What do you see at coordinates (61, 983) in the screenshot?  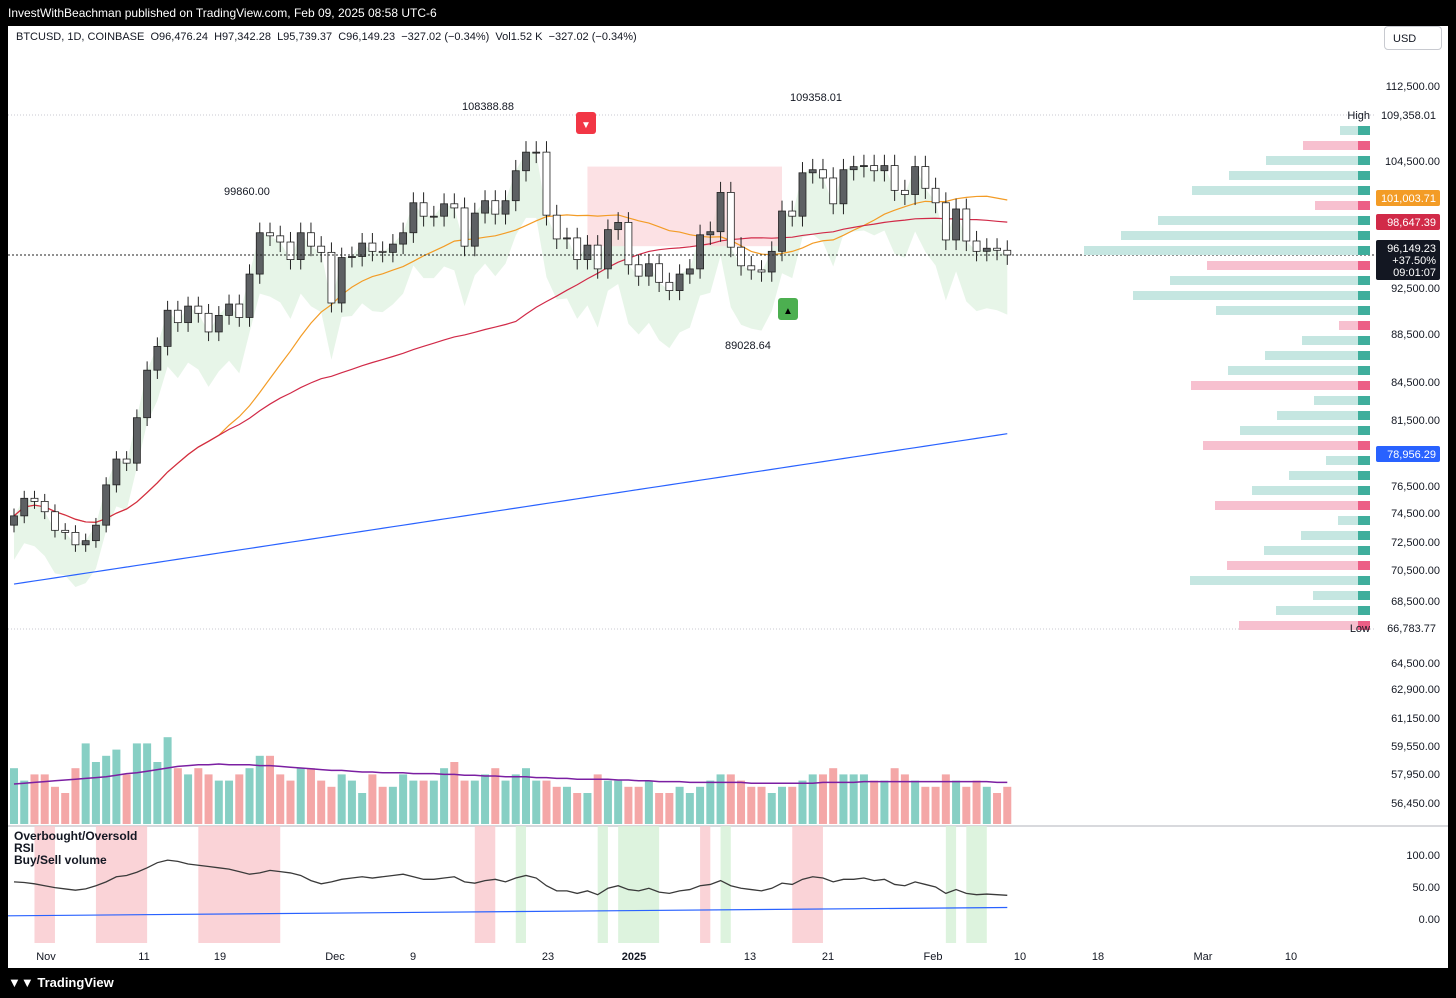 I see `tradingview-brand: ▼▼ TradingView` at bounding box center [61, 983].